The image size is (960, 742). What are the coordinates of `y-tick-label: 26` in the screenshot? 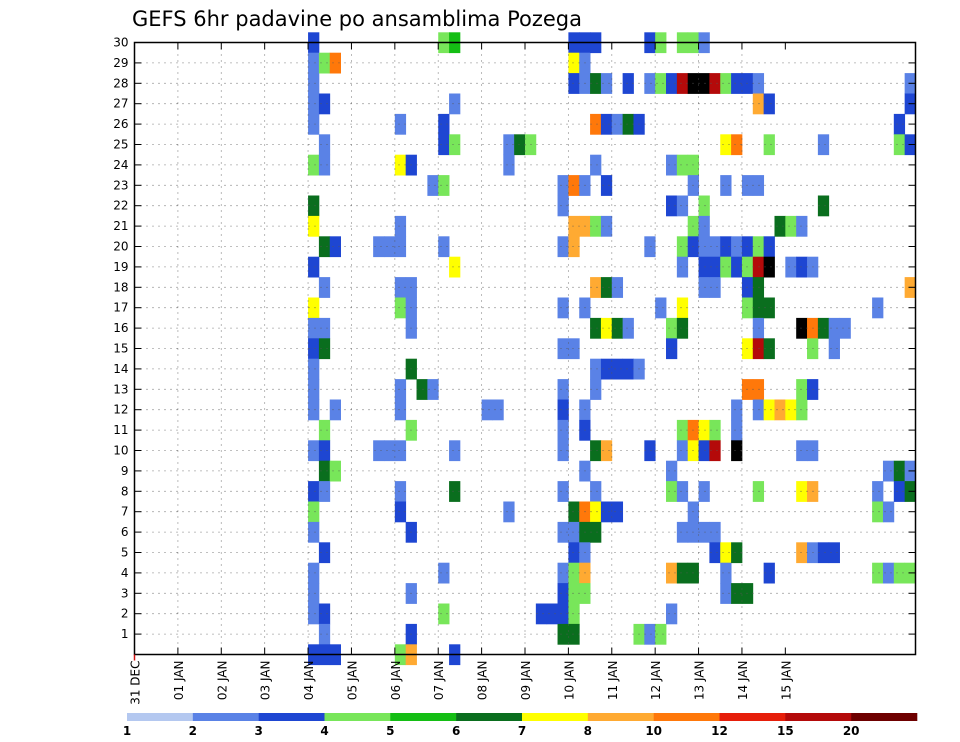 It's located at (120, 124).